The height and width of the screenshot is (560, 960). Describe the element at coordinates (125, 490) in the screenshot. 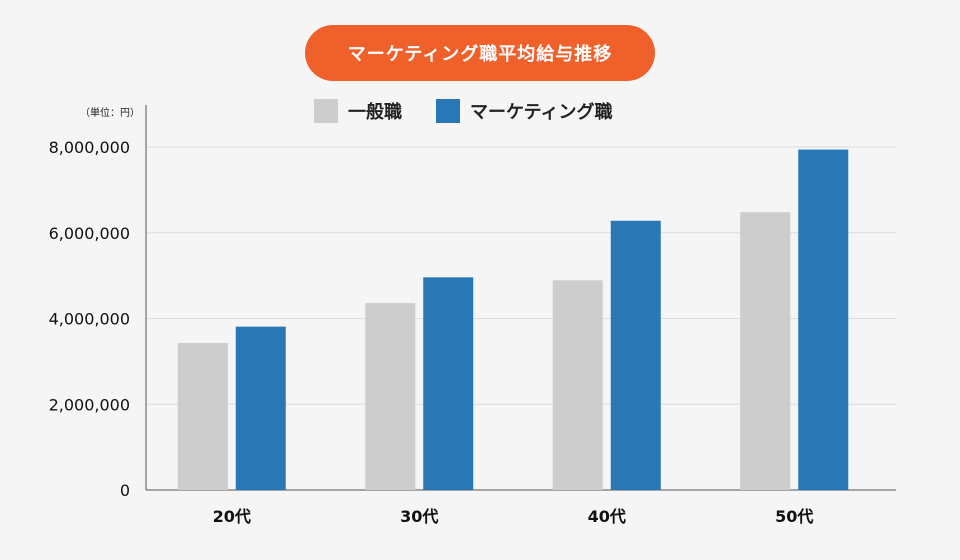

I see `y-tick-label: 0` at that location.